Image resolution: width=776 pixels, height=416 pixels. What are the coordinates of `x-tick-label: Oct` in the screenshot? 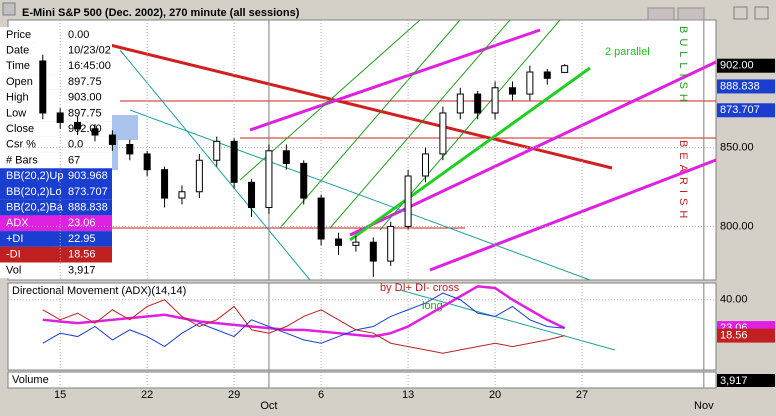 It's located at (268, 406).